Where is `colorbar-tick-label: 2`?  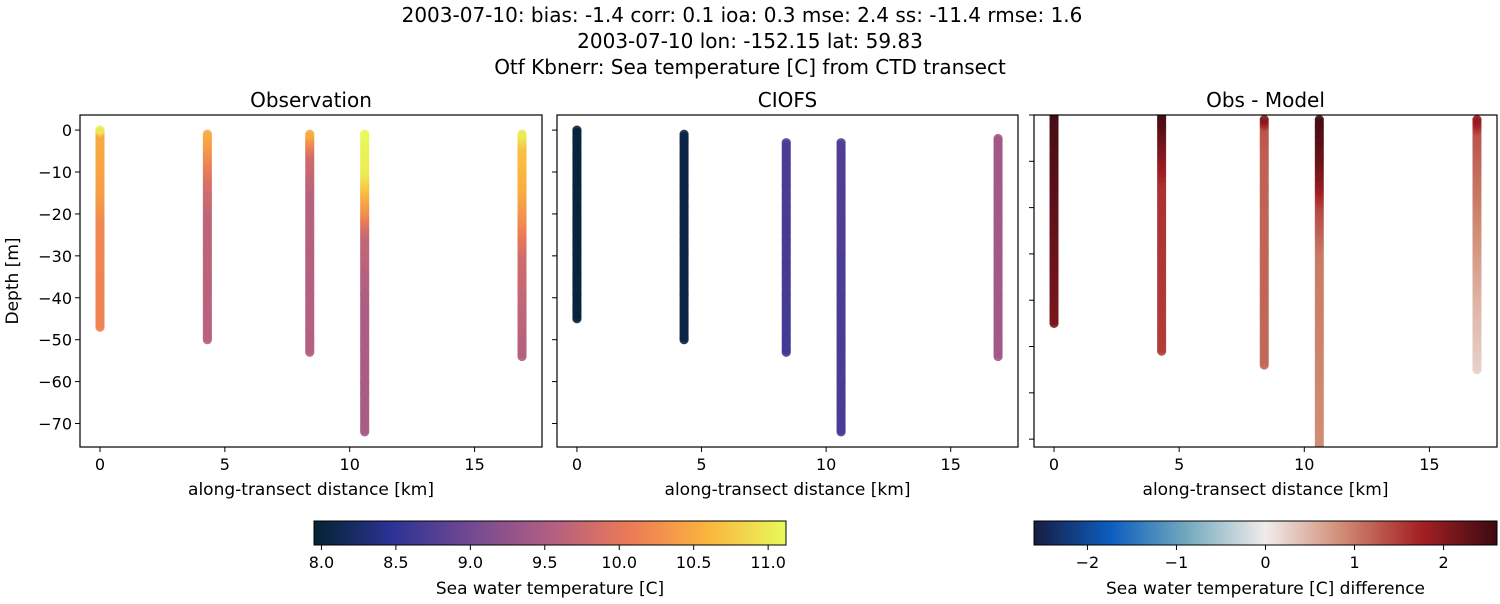
colorbar-tick-label: 2 is located at coordinates (1443, 562).